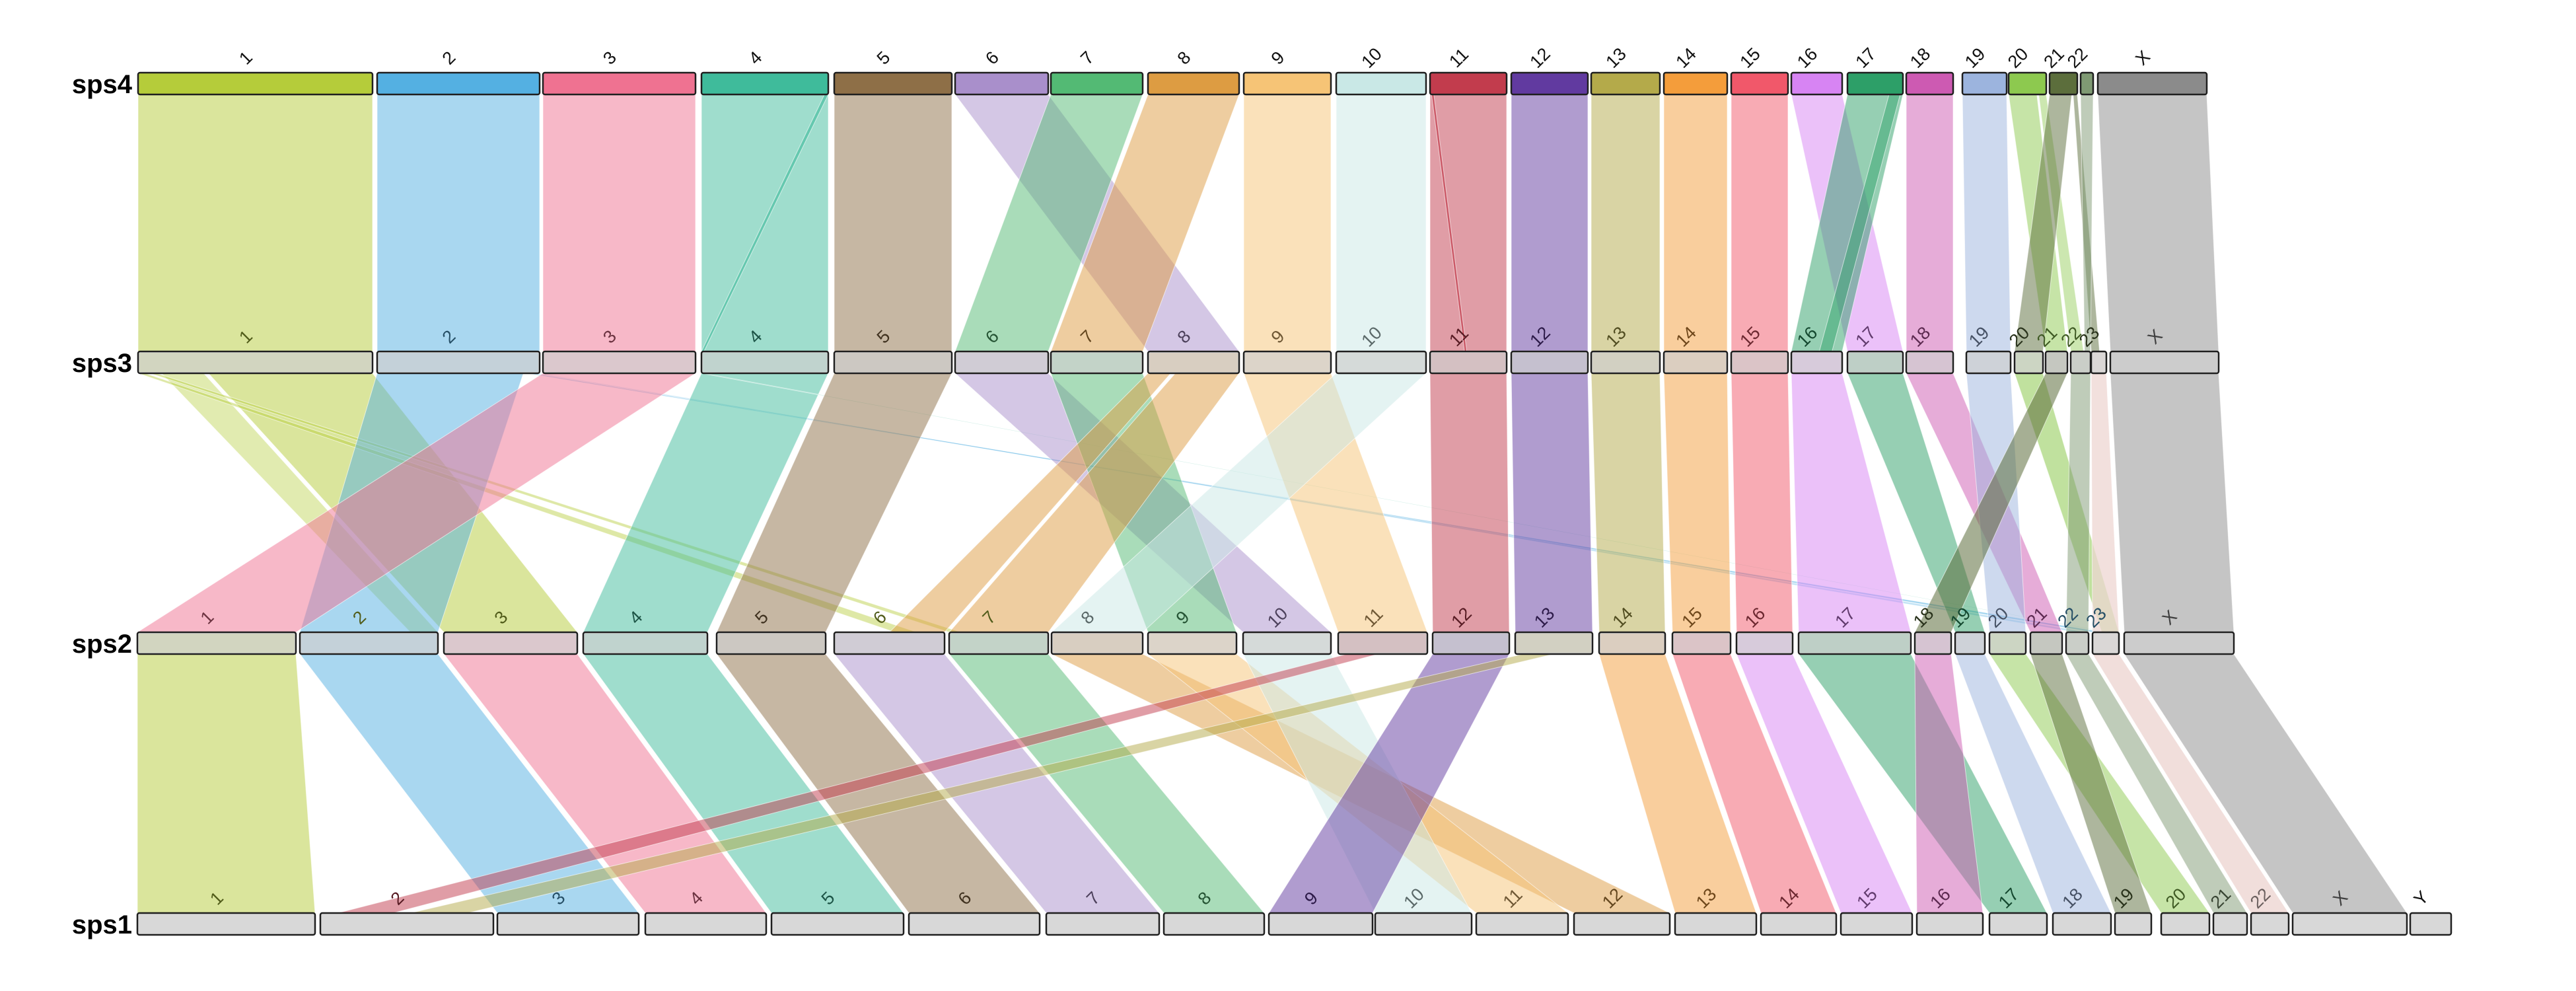 This screenshot has height=991, width=2576. What do you see at coordinates (1459, 57) in the screenshot?
I see `chromosome-label-sps4-11: 11` at bounding box center [1459, 57].